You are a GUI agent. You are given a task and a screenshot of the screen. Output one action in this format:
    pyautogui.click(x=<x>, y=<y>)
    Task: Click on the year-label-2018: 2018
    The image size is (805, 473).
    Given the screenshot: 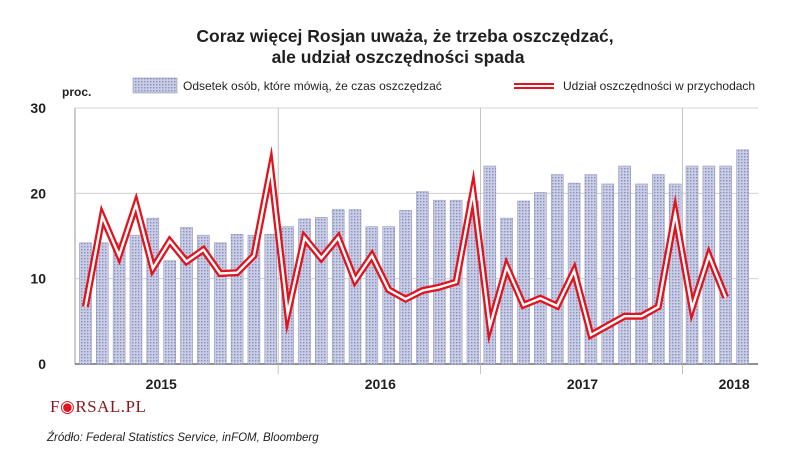 What is the action you would take?
    pyautogui.click(x=734, y=384)
    